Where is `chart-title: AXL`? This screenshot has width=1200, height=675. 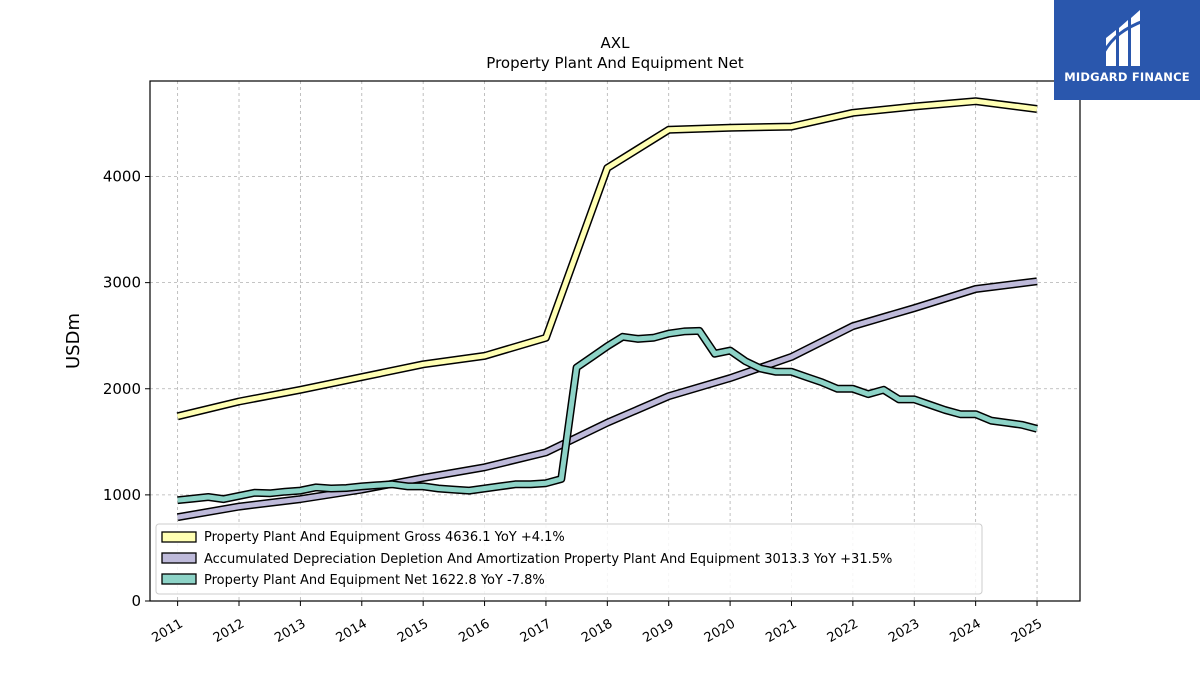 chart-title: AXL is located at coordinates (616, 43).